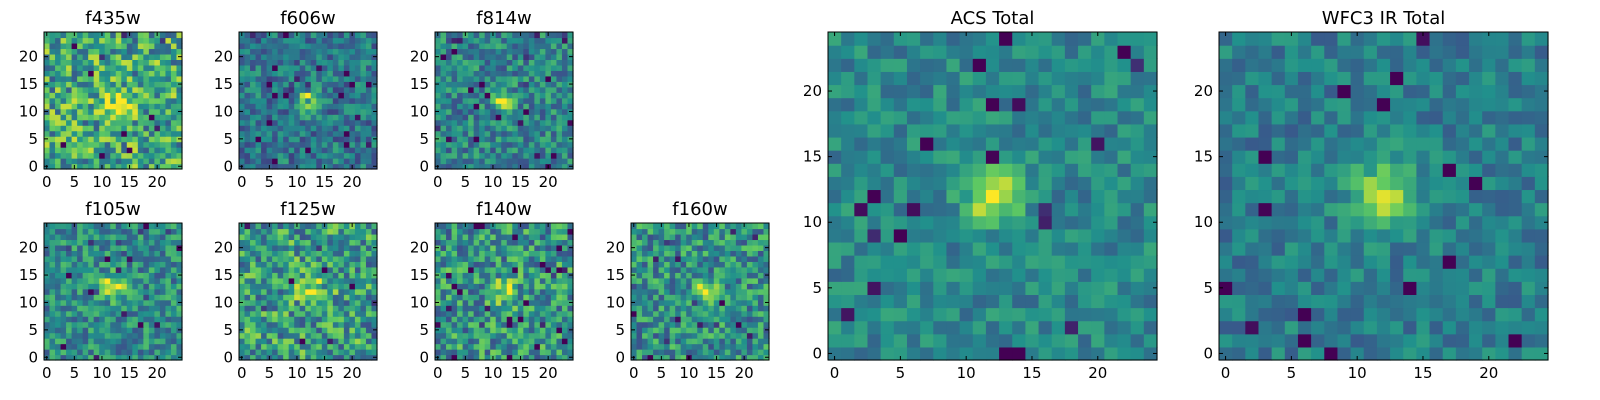  Describe the element at coordinates (129, 373) in the screenshot. I see `x-tick-label: 15` at that location.